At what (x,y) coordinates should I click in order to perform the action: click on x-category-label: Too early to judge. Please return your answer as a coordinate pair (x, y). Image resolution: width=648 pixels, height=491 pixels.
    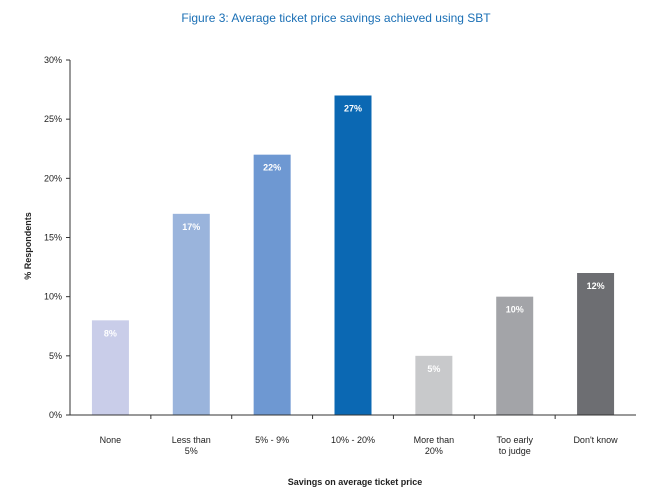
    Looking at the image, I should click on (514, 445).